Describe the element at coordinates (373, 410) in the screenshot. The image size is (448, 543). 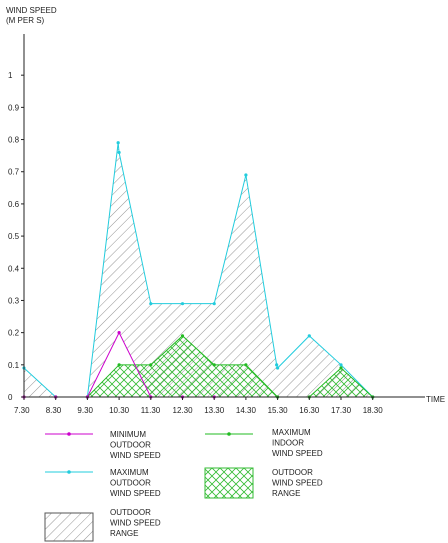
I see `x-tick-label: 18.30` at that location.